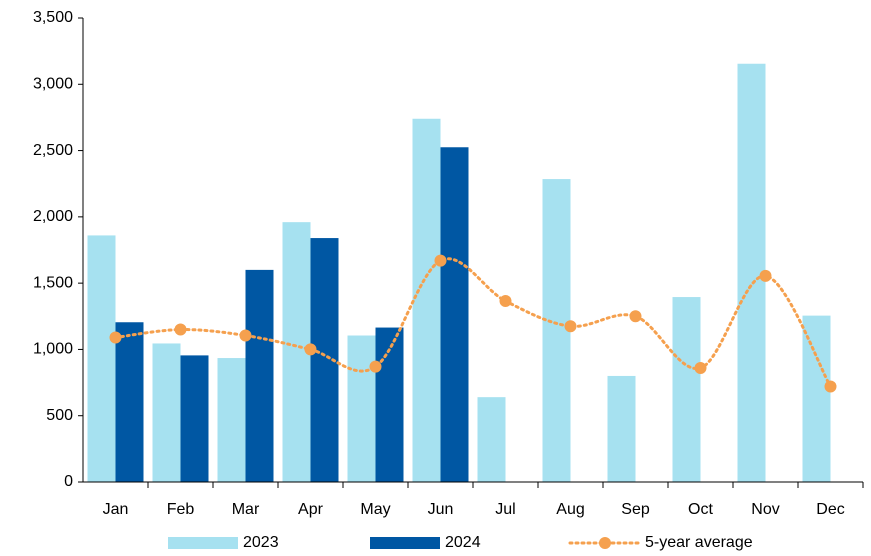  What do you see at coordinates (311, 509) in the screenshot?
I see `x-tick-label: Apr` at bounding box center [311, 509].